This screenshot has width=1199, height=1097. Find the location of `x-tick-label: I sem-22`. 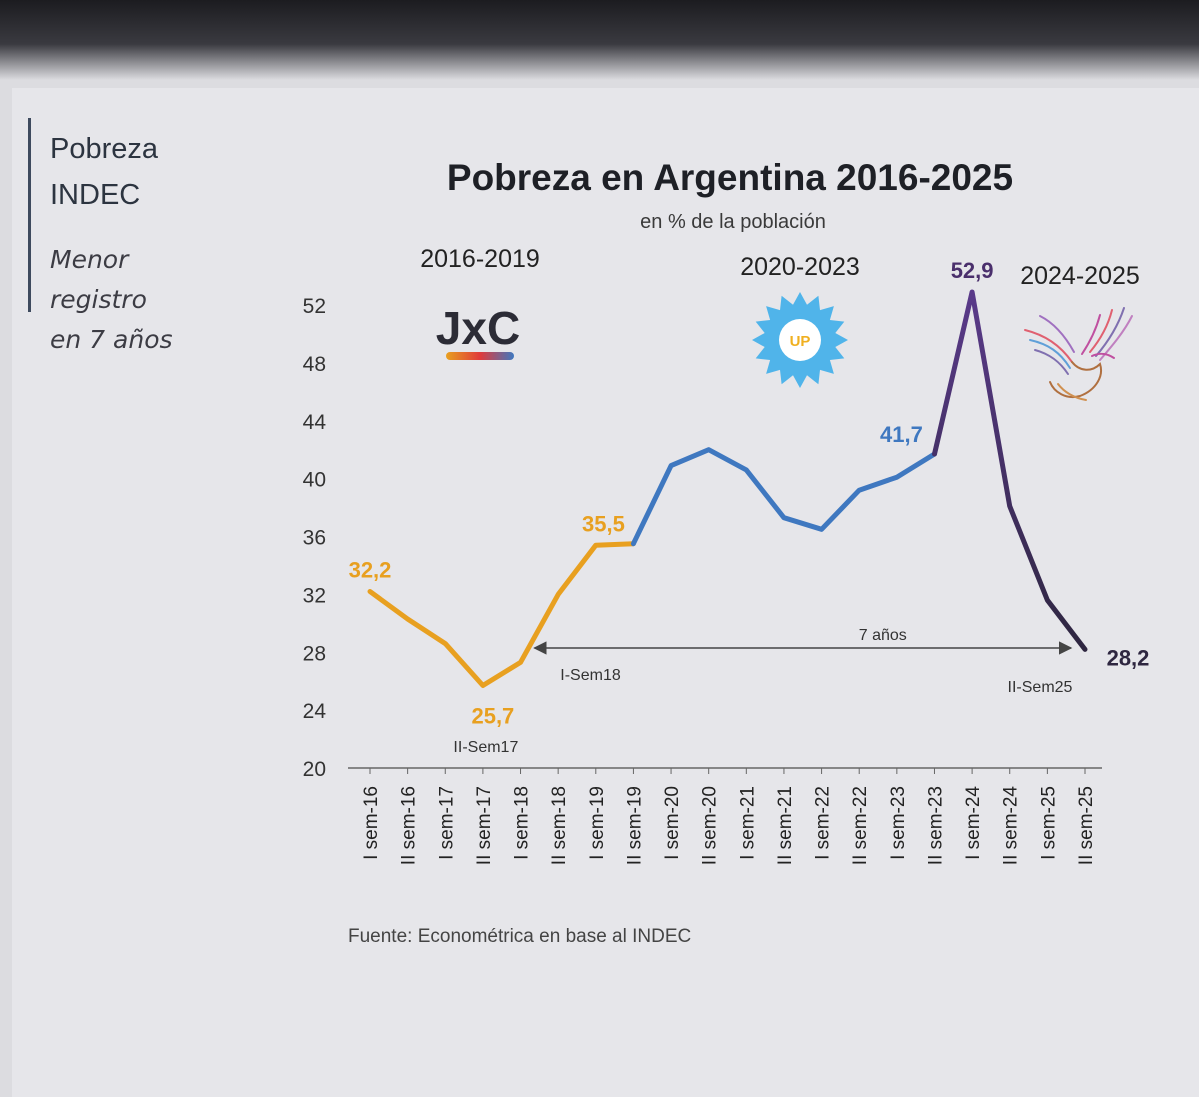

x-tick-label: I sem-22 is located at coordinates (823, 823).